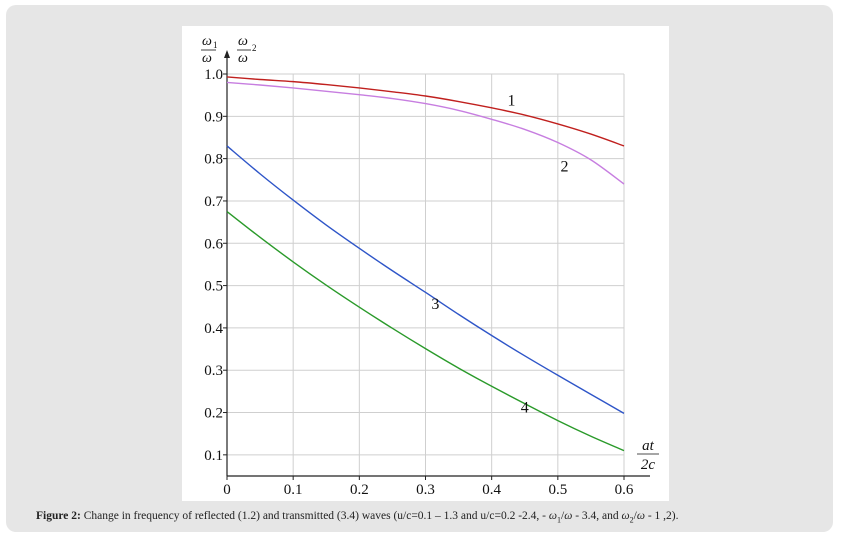 This screenshot has height=541, width=841. Describe the element at coordinates (254, 48) in the screenshot. I see `y-label-right-sup: 2` at that location.